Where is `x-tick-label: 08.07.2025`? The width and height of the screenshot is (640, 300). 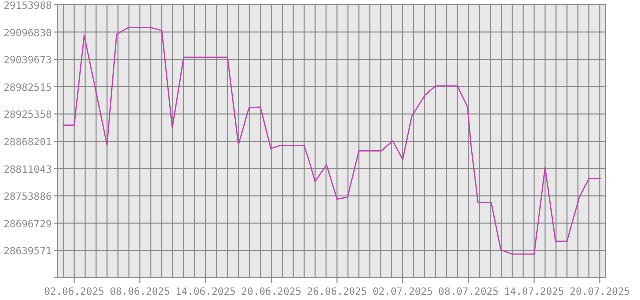
x-tick-label: 08.07.2025 is located at coordinates (468, 292).